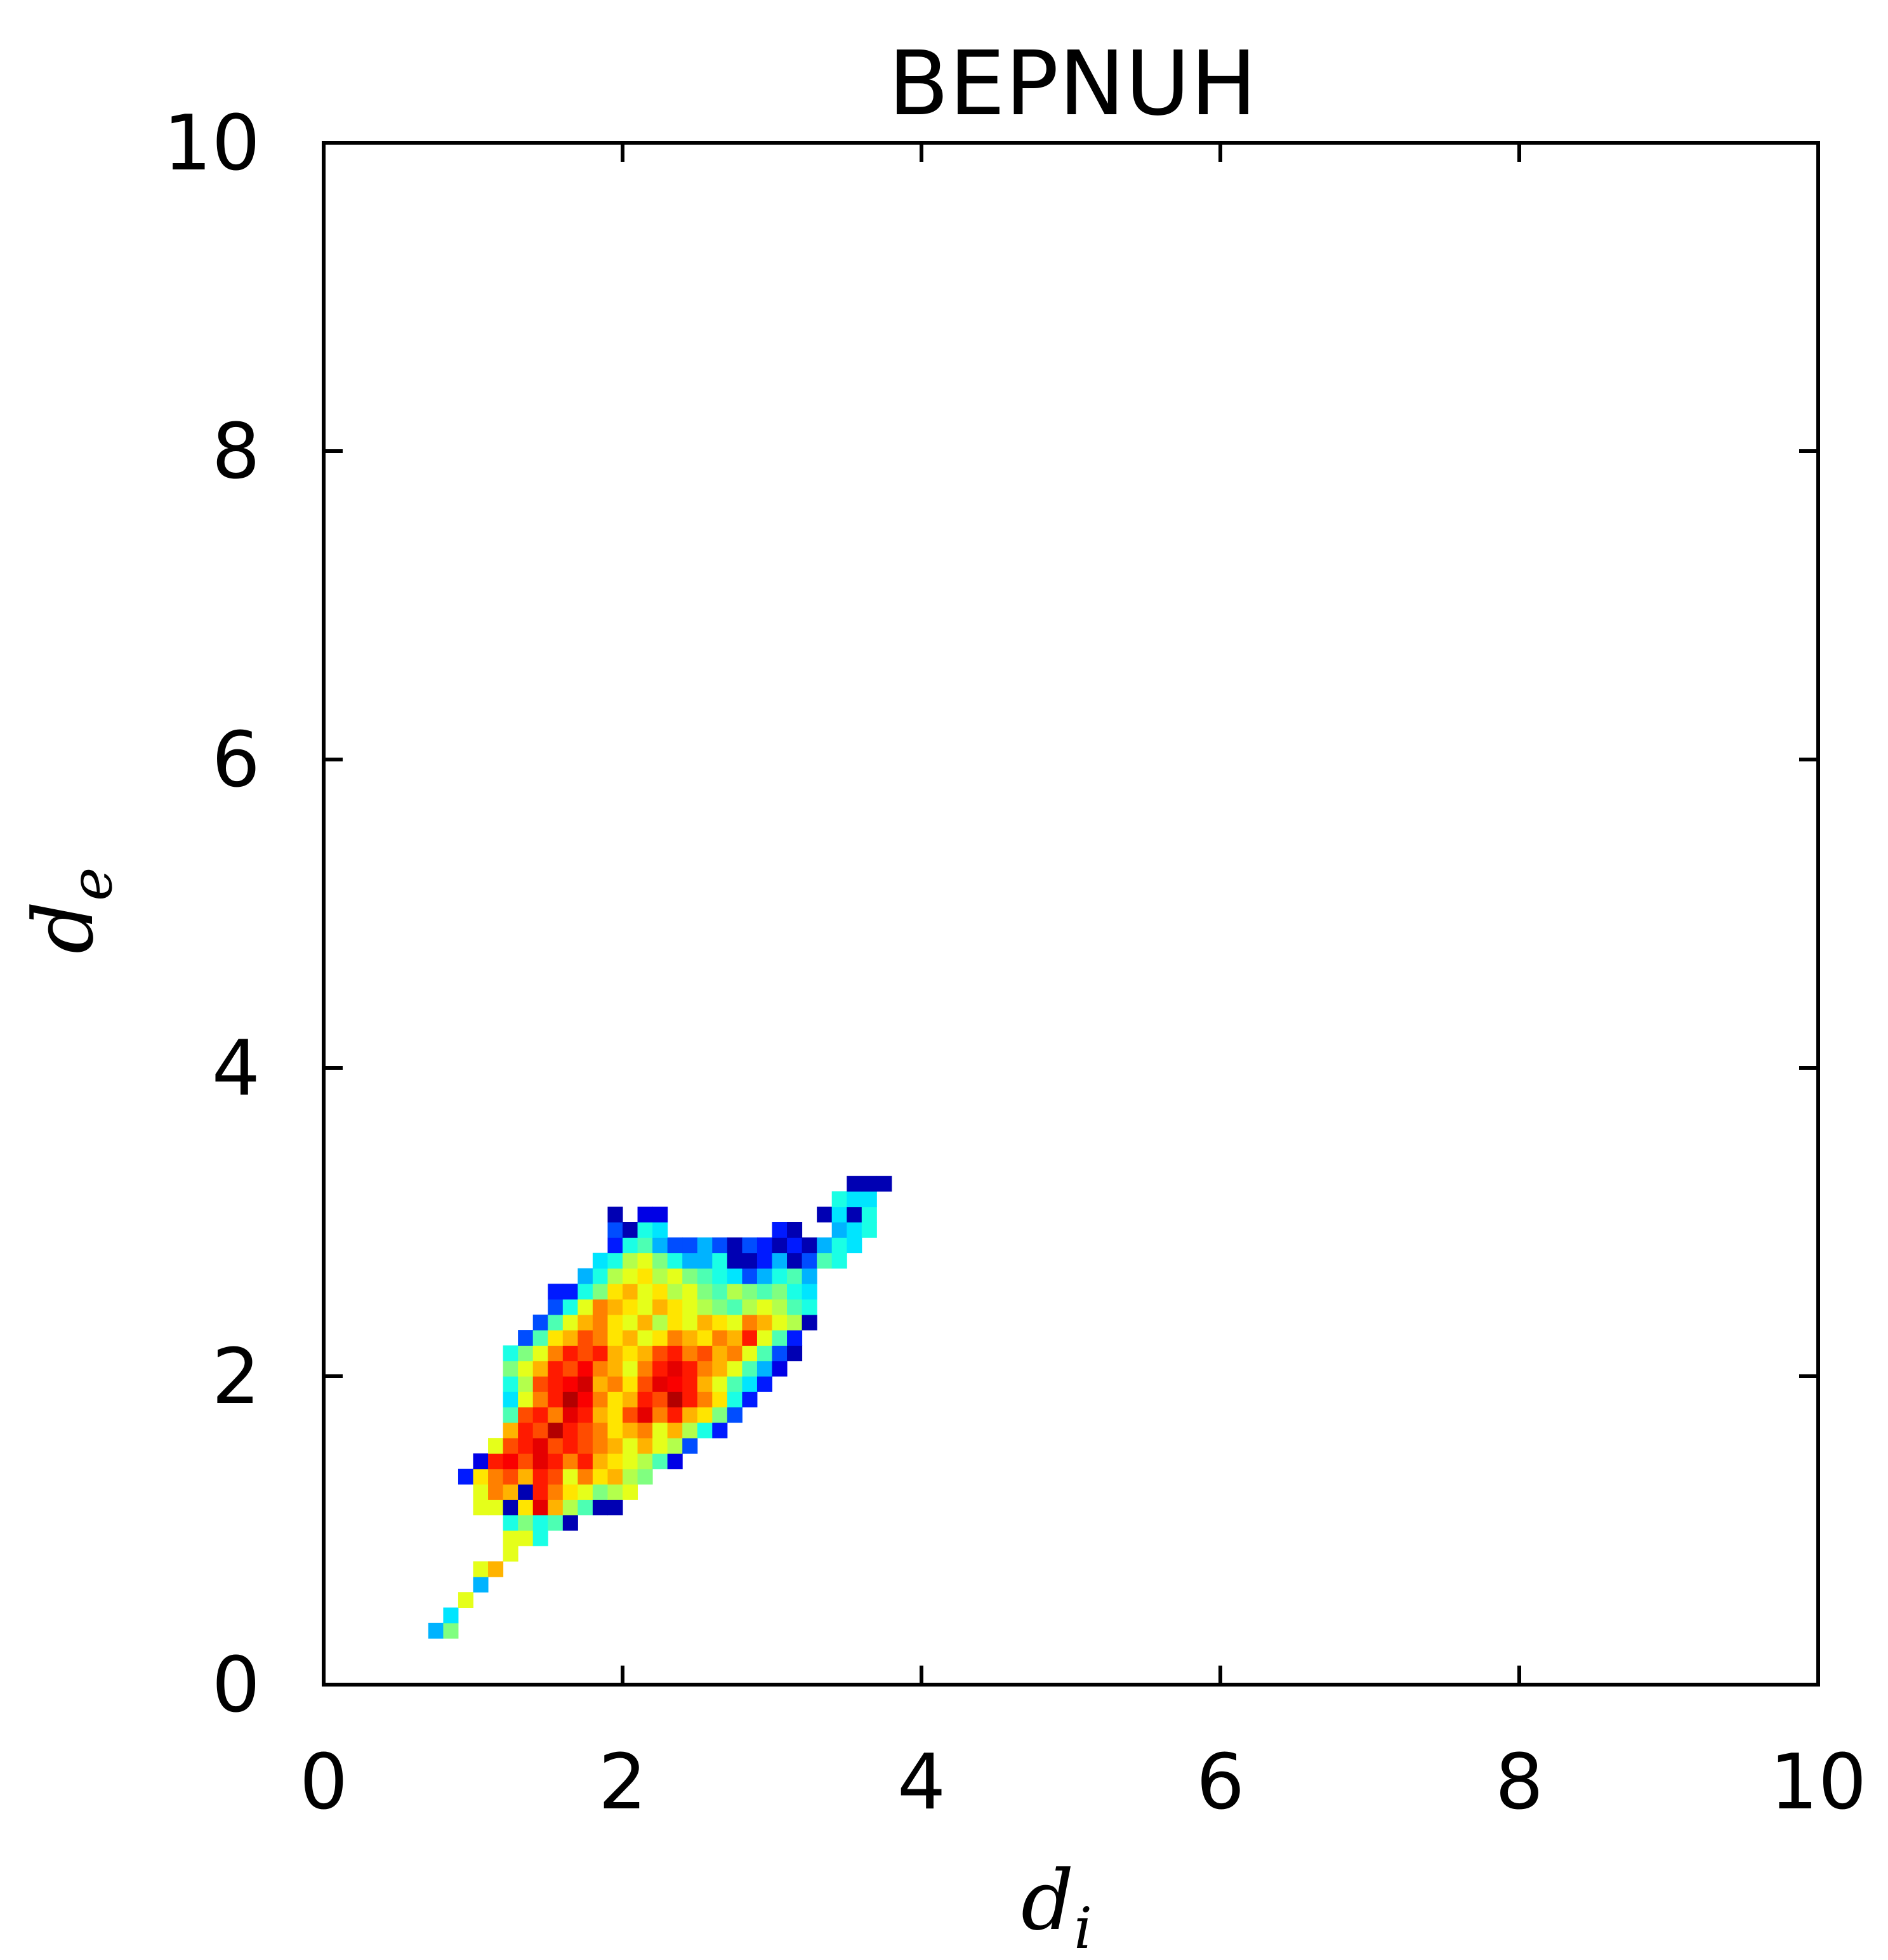 This screenshot has width=1888, height=1960. Describe the element at coordinates (236, 452) in the screenshot. I see `y-tick-label: 8` at that location.